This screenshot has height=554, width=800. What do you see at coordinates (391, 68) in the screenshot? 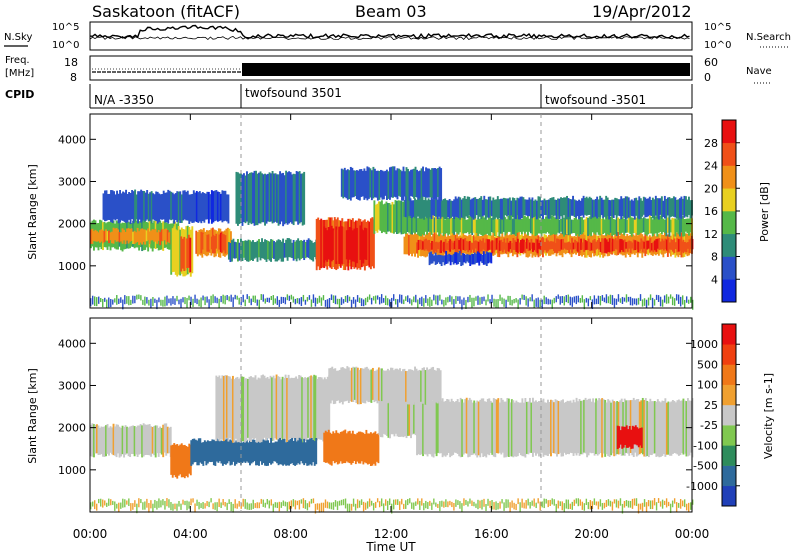
I see `freq-strip` at bounding box center [391, 68].